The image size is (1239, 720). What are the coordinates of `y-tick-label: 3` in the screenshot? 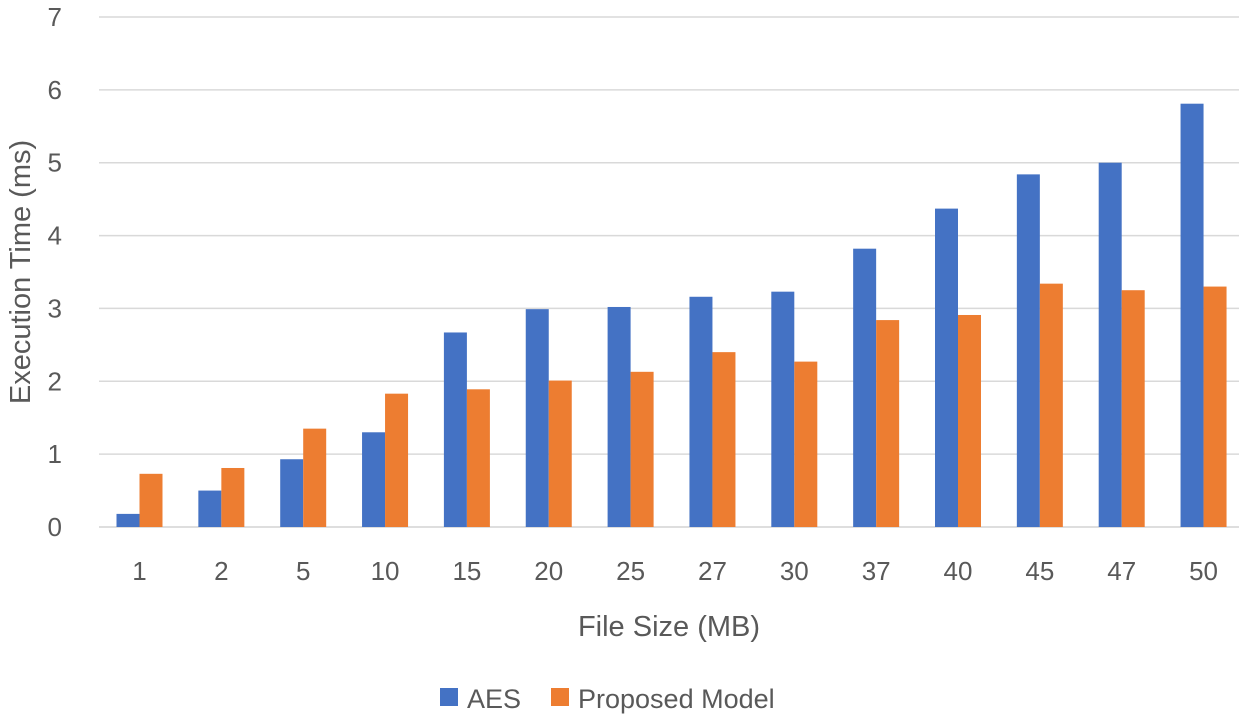 It's located at (55, 308).